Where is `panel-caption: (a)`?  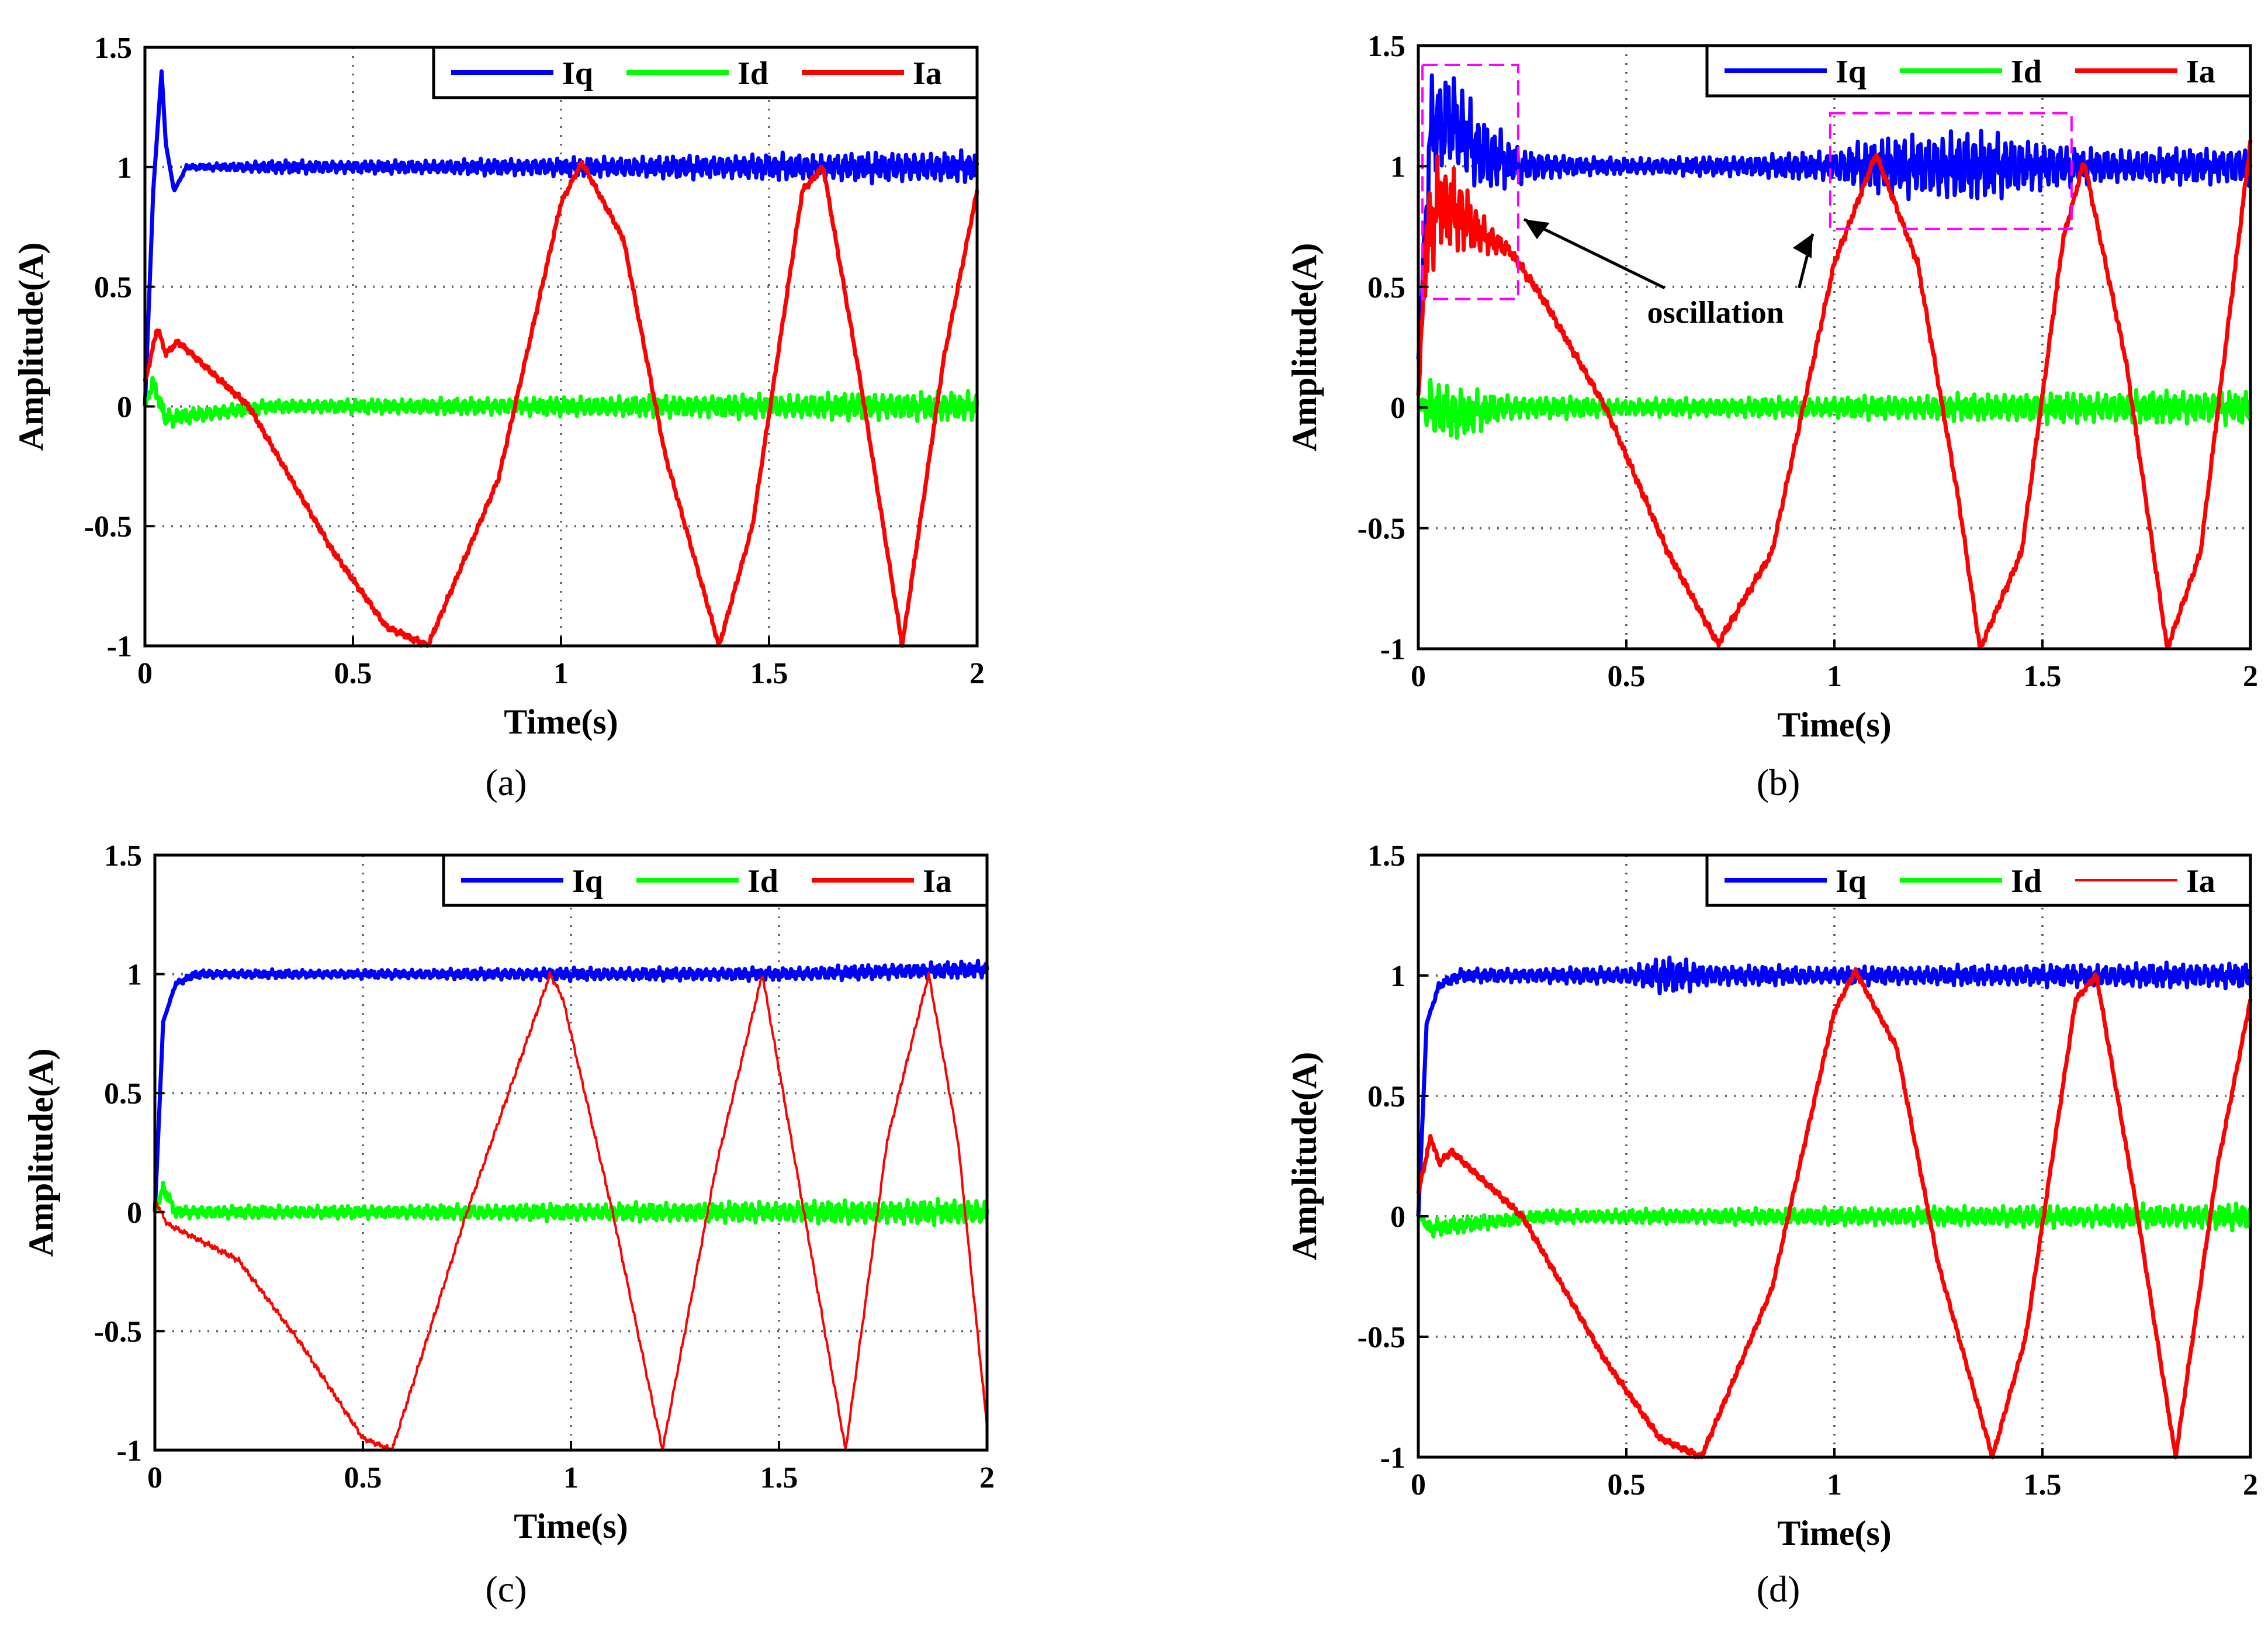
panel-caption: (a) is located at coordinates (506, 782).